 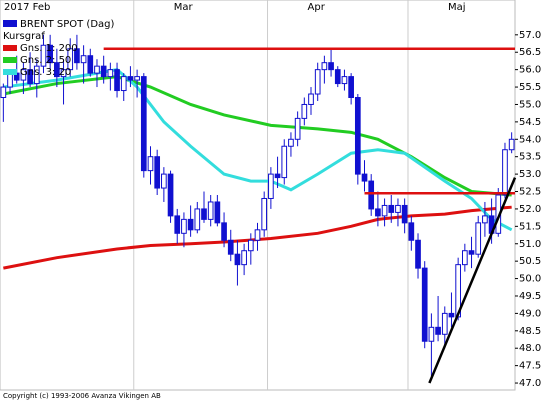 I want to click on y-tick-label: 50.0, so click(x=530, y=279).